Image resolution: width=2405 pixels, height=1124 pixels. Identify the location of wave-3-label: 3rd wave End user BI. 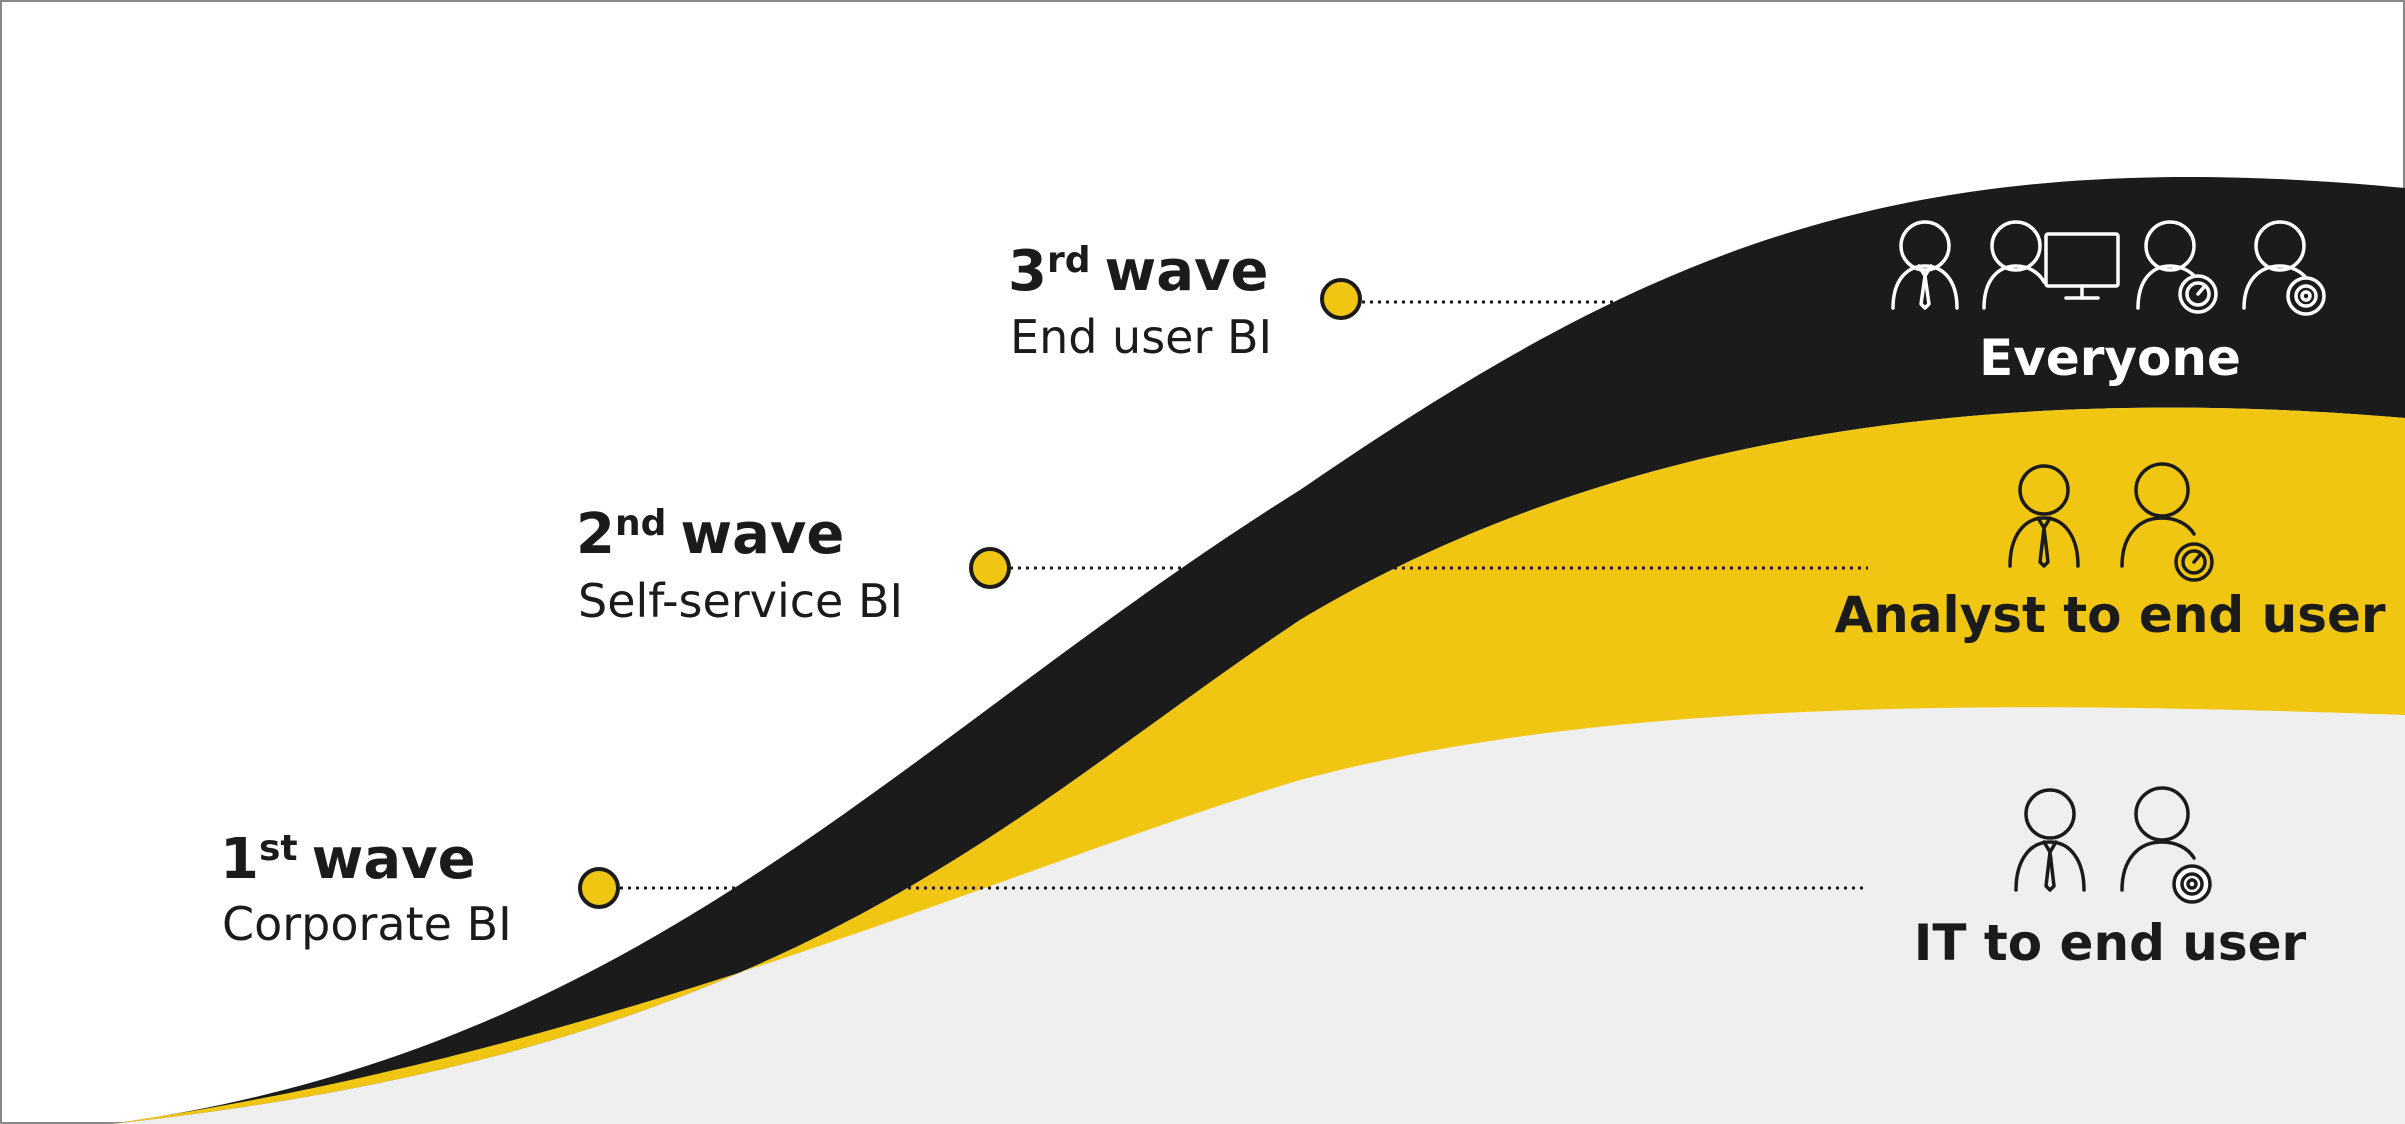
(1140, 301).